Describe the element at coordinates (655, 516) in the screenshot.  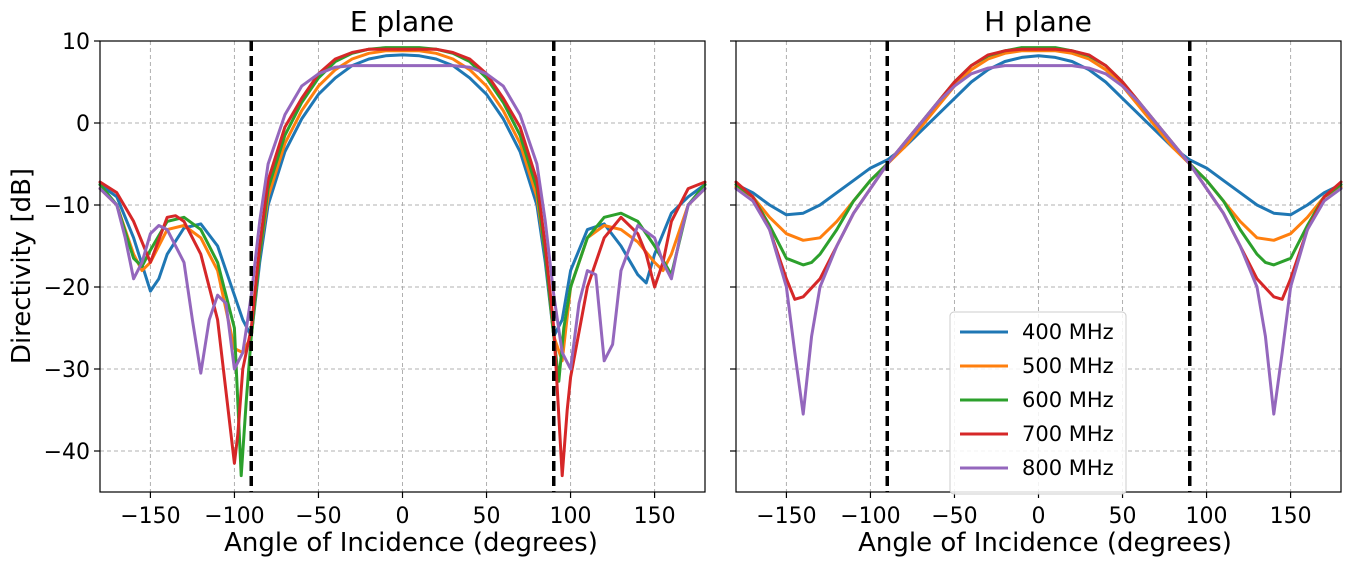
I see `e-plane-xtick-label: 150` at that location.